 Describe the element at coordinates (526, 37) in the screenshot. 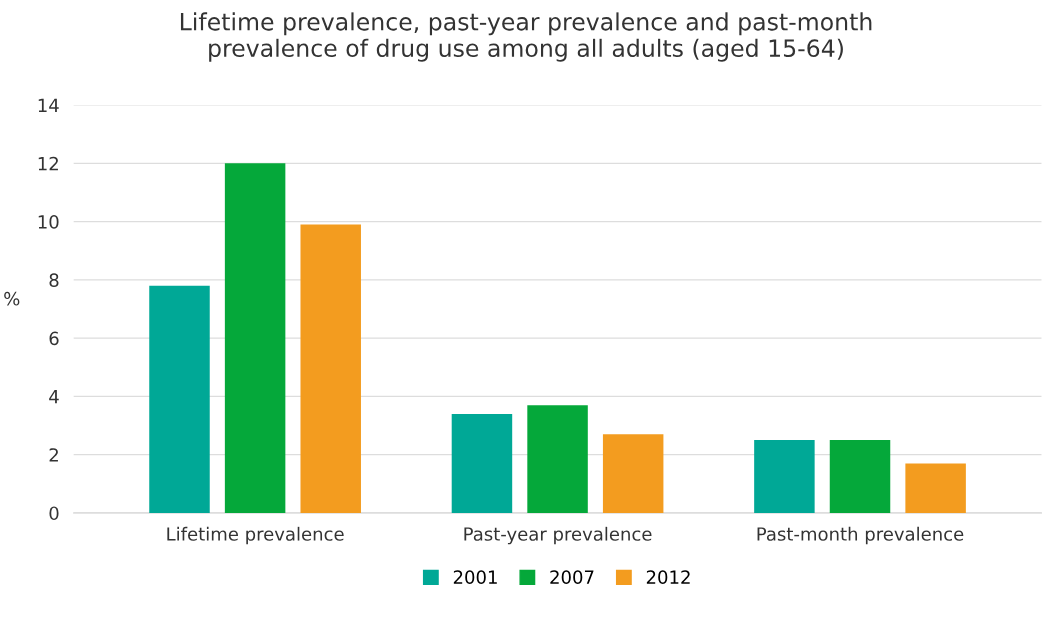

I see `chart-title: Lifetime prevalence, past-year prevalence and past-month prevalence of drug use among all adults (aged 15-64)` at that location.